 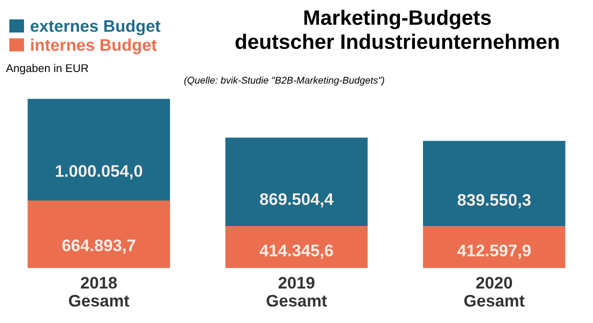 What do you see at coordinates (94, 46) in the screenshot?
I see `legend-label: internes Budget` at bounding box center [94, 46].